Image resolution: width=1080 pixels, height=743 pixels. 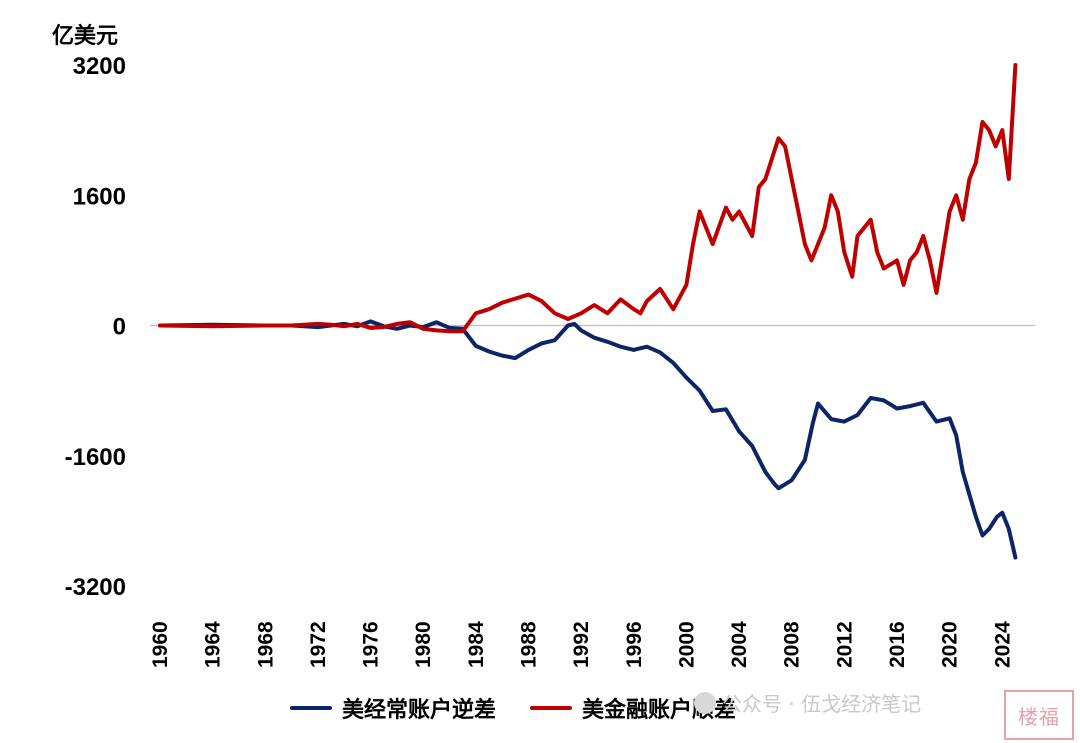 I want to click on wechat-icon, so click(x=705, y=702).